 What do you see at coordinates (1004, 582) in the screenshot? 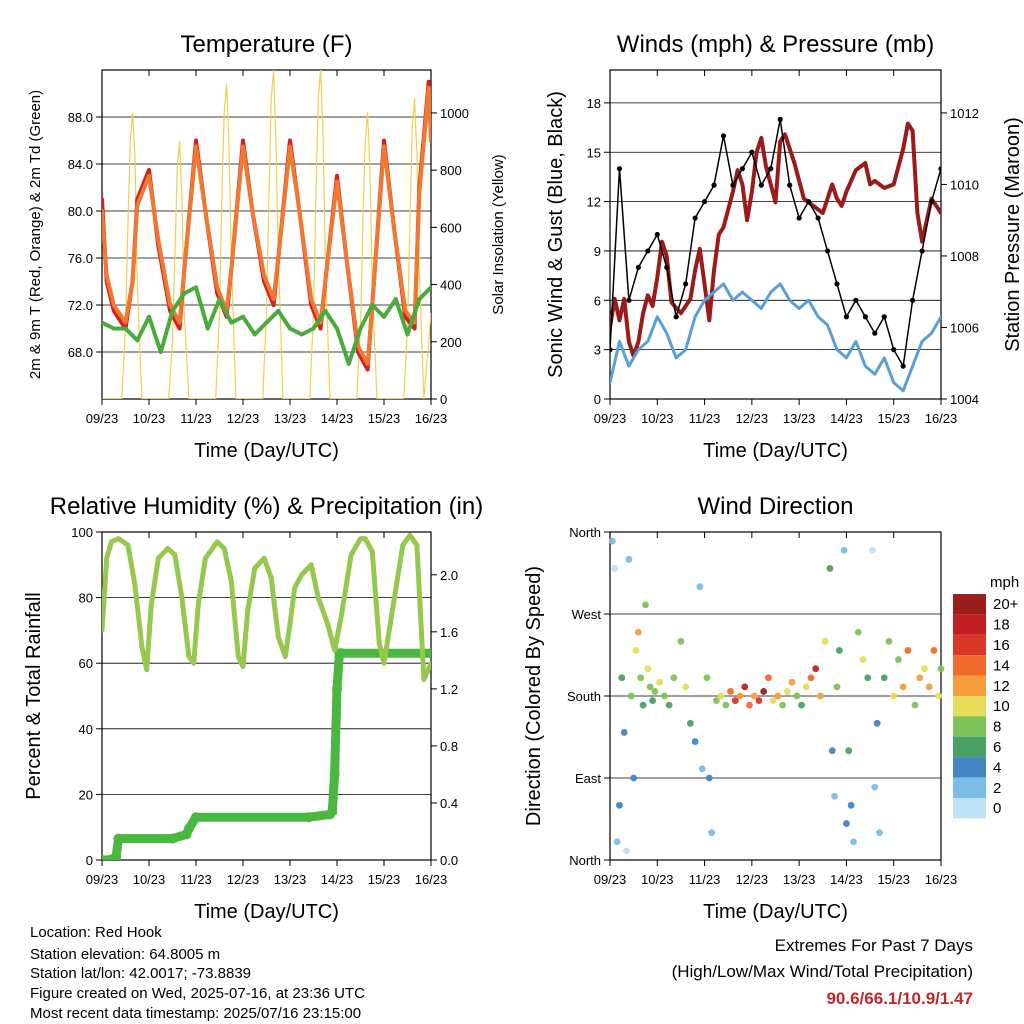
I see `colorbar-title: mph` at bounding box center [1004, 582].